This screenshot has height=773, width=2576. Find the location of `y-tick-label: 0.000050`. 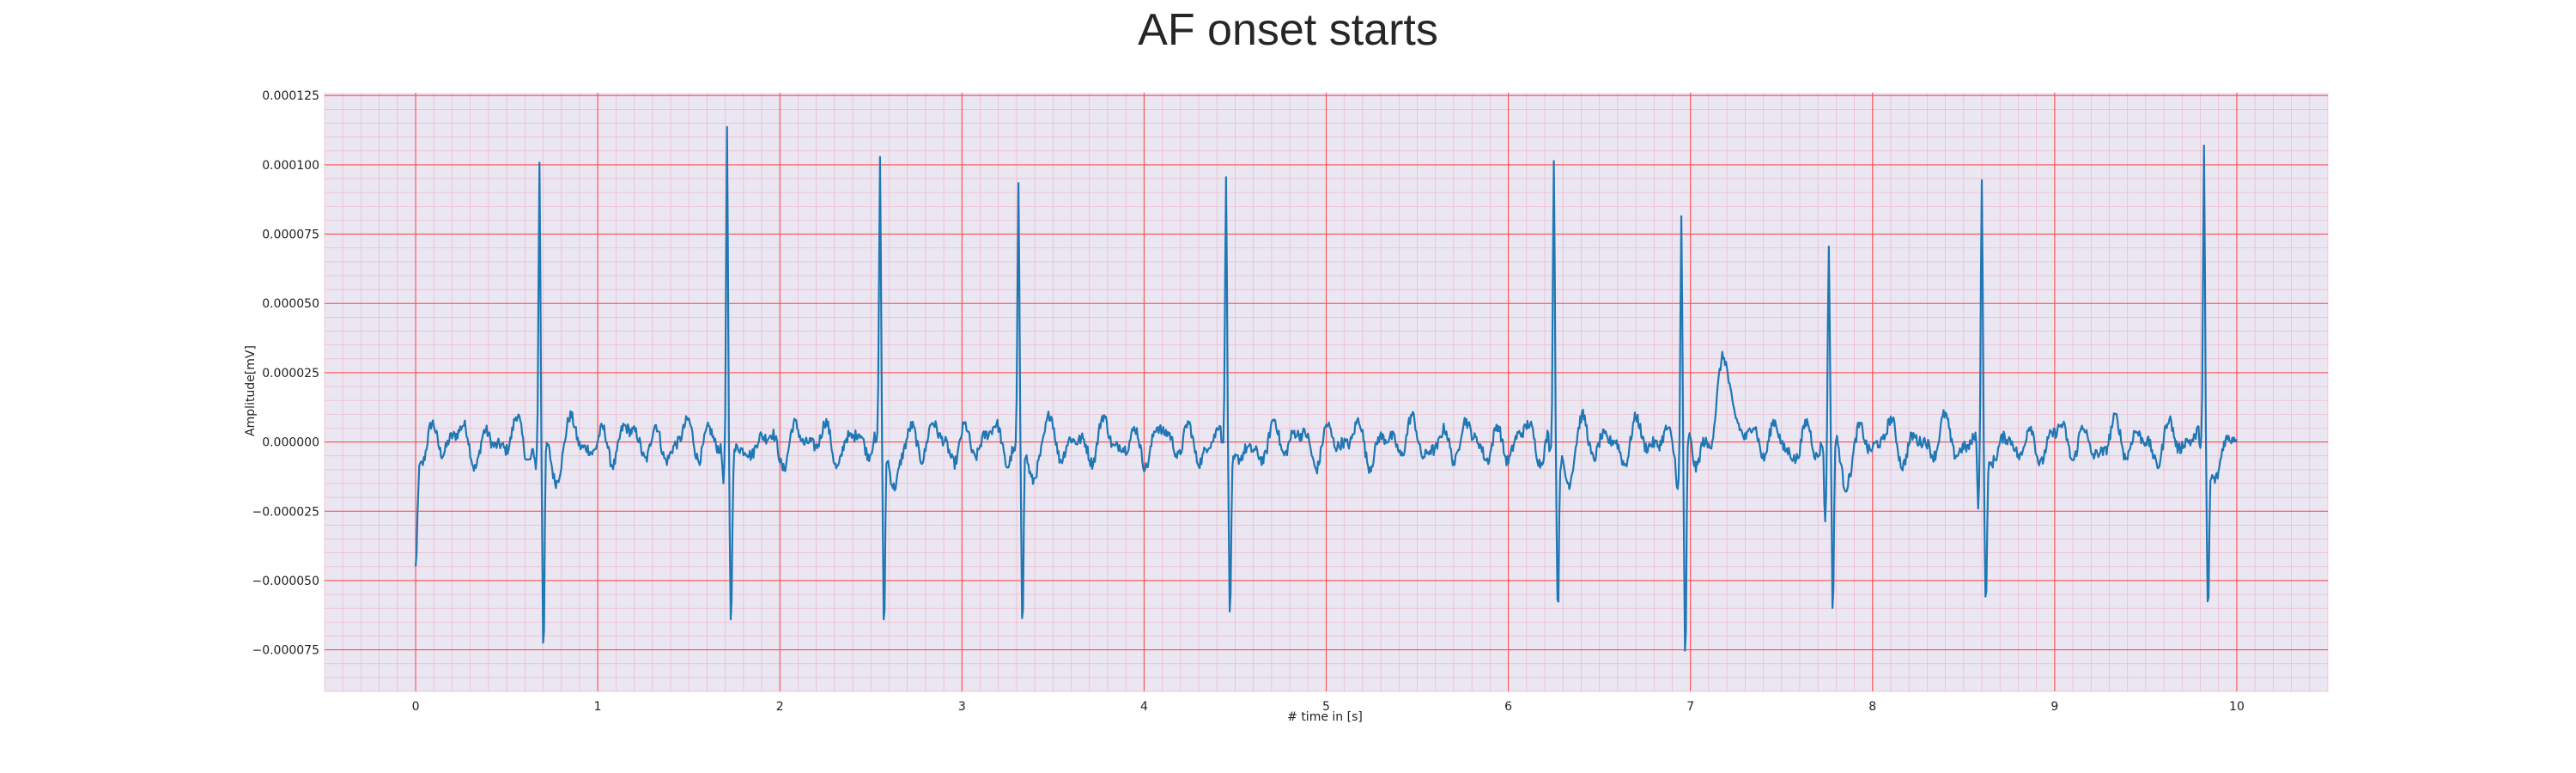

y-tick-label: 0.000050 is located at coordinates (291, 304).